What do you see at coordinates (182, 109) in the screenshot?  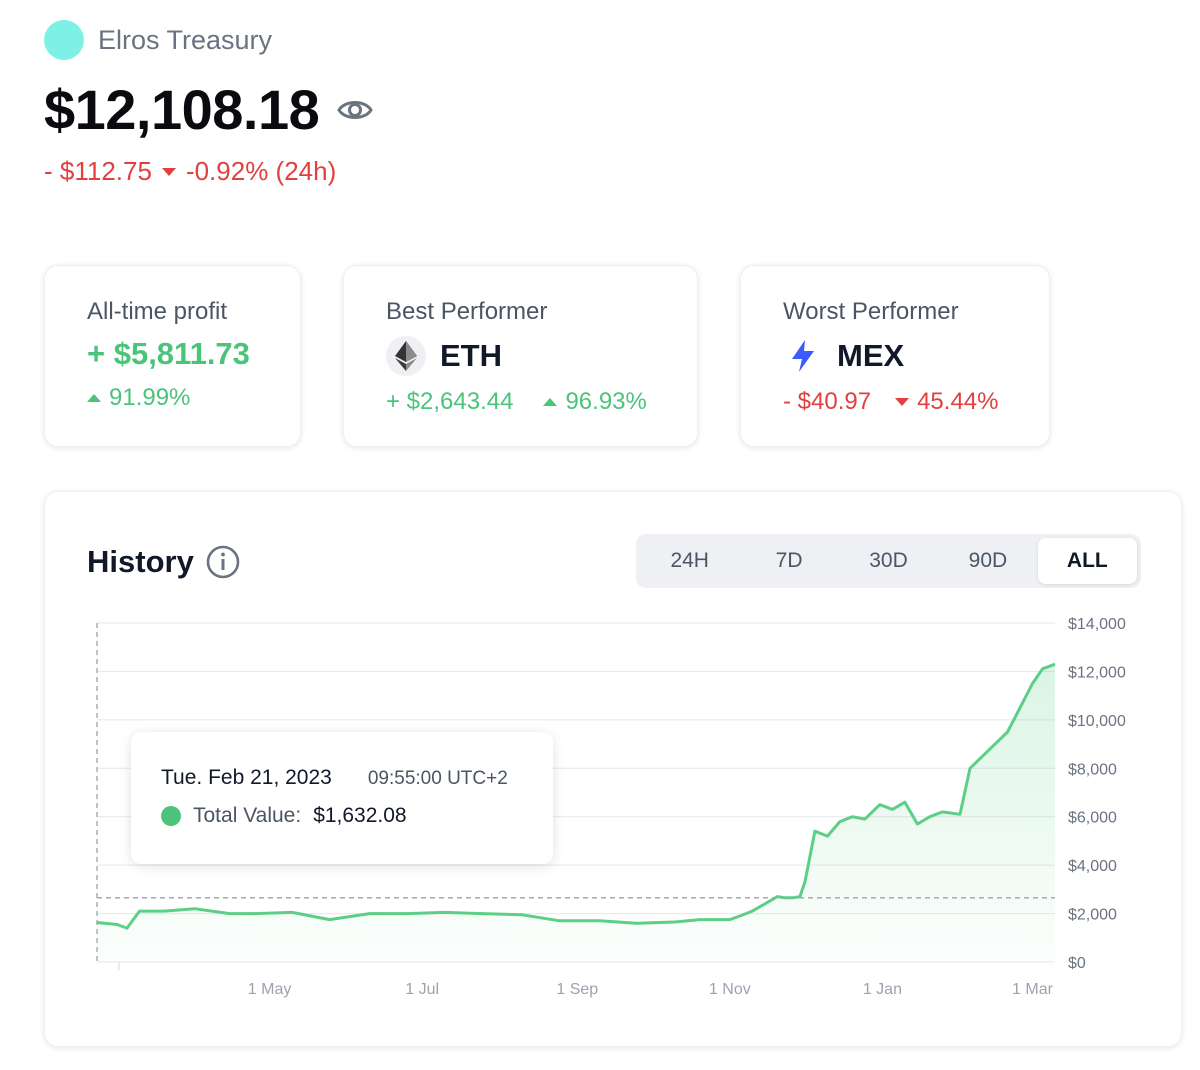 I see `total-balance: $12,108.18` at bounding box center [182, 109].